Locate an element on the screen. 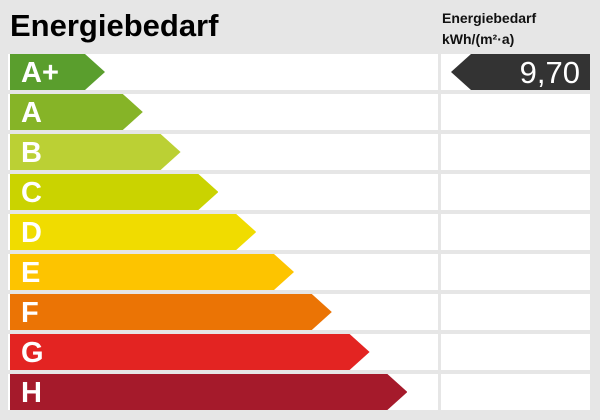 Image resolution: width=600 pixels, height=420 pixels. class-arrow-a: A is located at coordinates (76, 112).